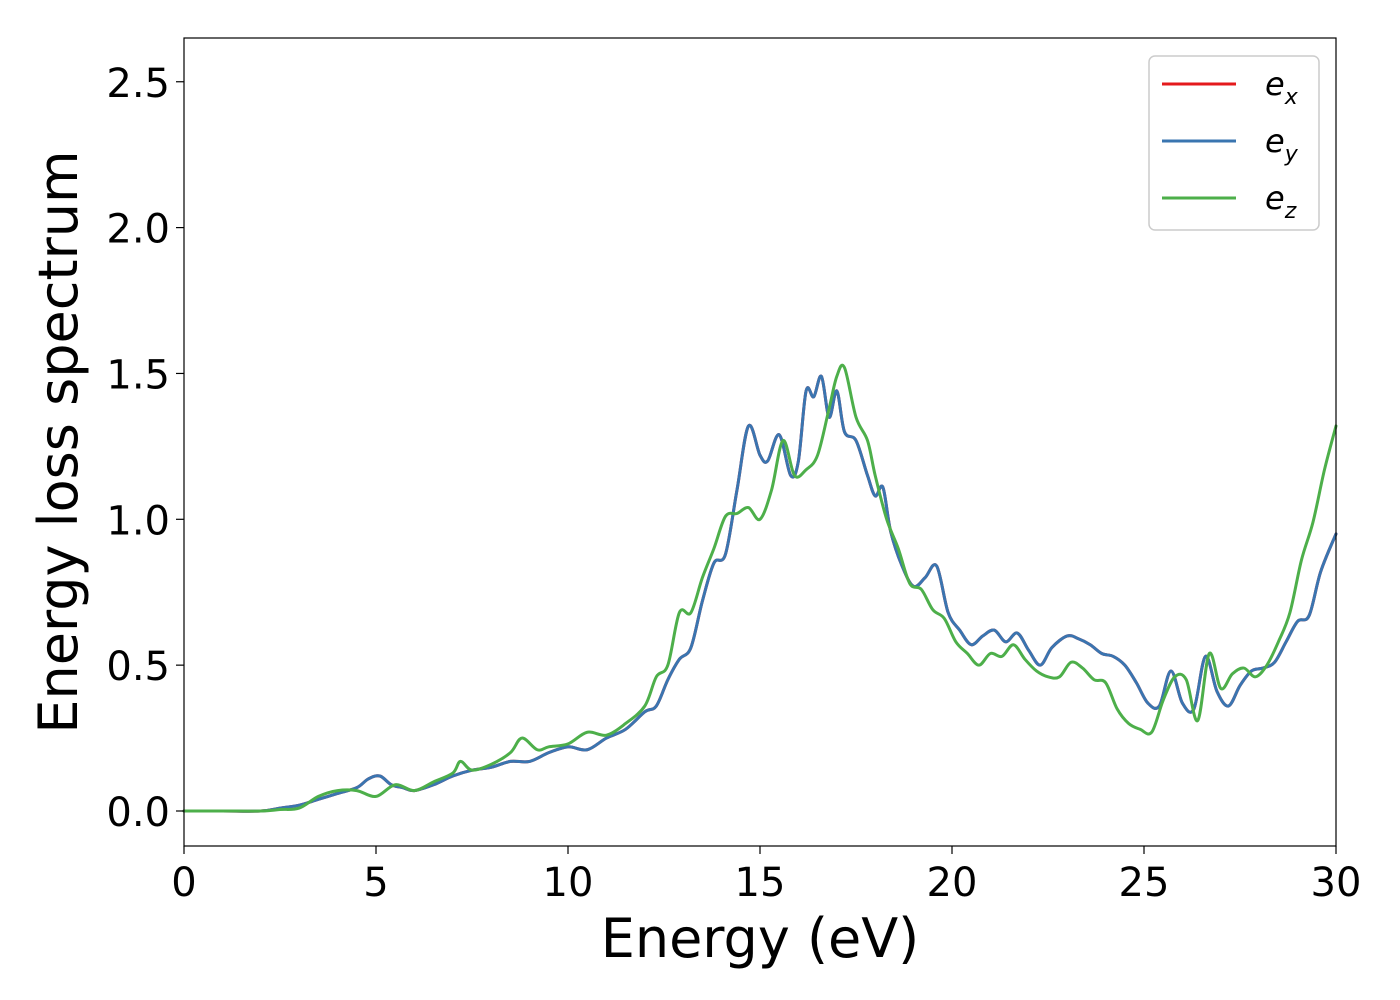 The height and width of the screenshot is (1000, 1400). Describe the element at coordinates (568, 883) in the screenshot. I see `x-tick-label: 10` at that location.